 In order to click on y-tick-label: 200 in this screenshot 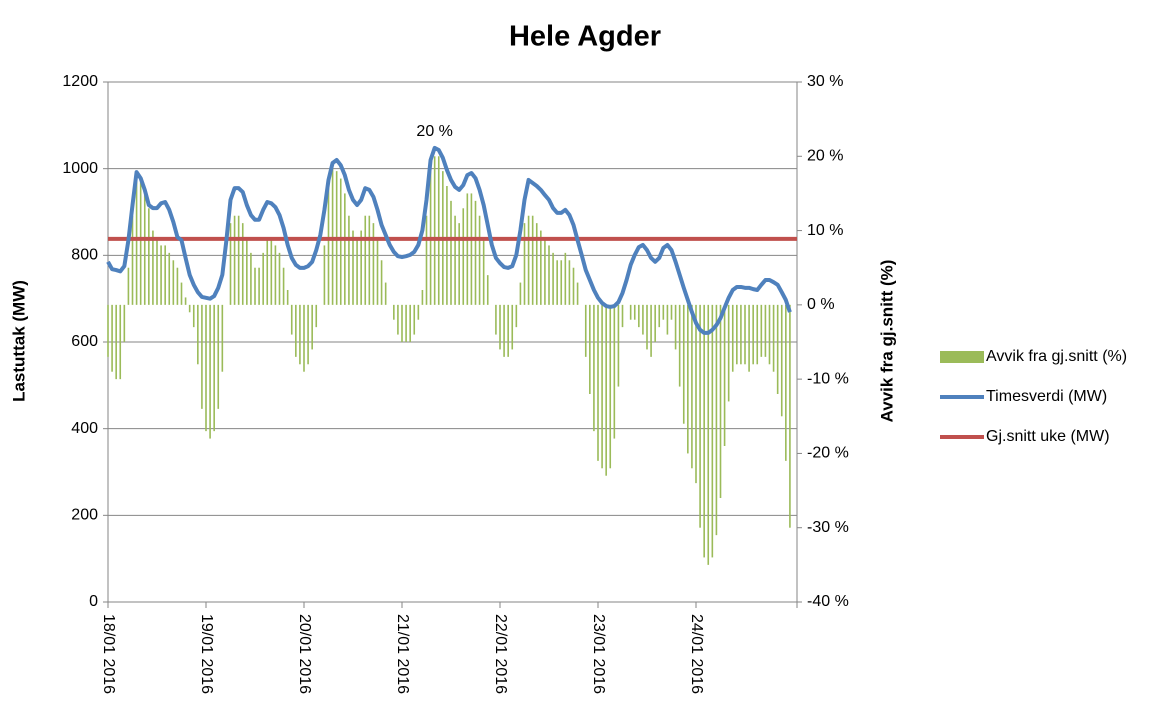, I will do `click(84, 515)`.